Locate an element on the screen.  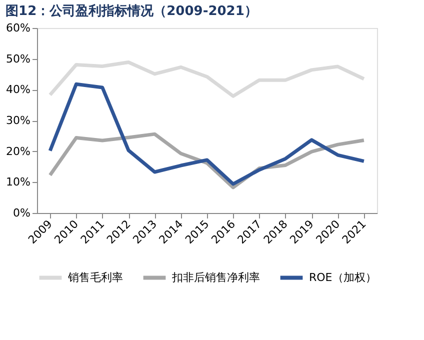
y-tick-label: 30% is located at coordinates (18, 120).